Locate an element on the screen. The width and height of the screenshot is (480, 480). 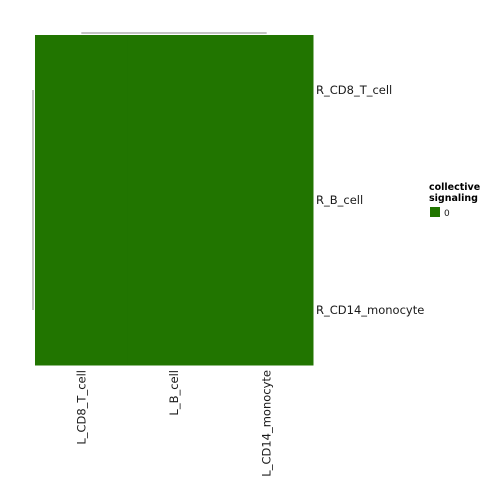
column-label: L_CD8_T_cell is located at coordinates (81, 407).